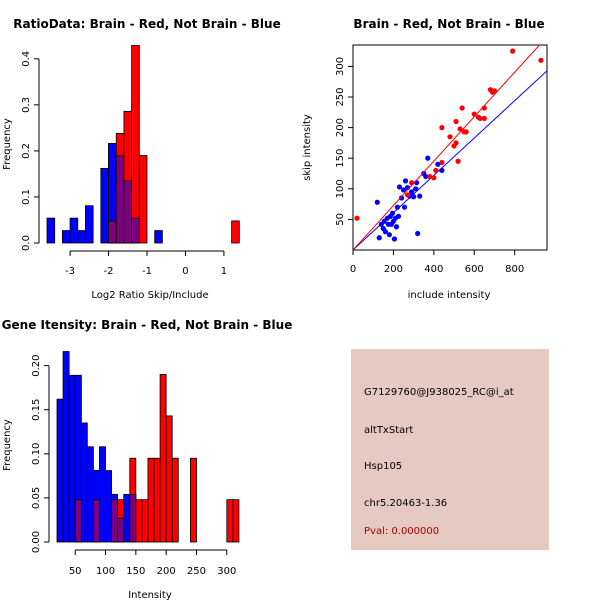 Image resolution: width=600 pixels, height=600 pixels. Describe the element at coordinates (393, 269) in the screenshot. I see `intensity-scatter-x-tick-label: 200` at that location.